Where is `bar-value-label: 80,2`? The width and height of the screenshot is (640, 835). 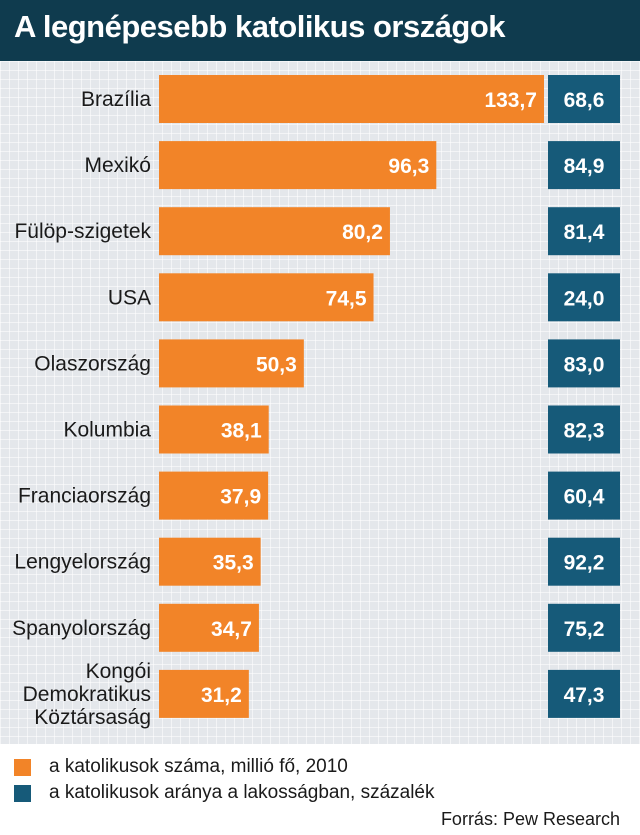 bar-value-label: 80,2 is located at coordinates (362, 232).